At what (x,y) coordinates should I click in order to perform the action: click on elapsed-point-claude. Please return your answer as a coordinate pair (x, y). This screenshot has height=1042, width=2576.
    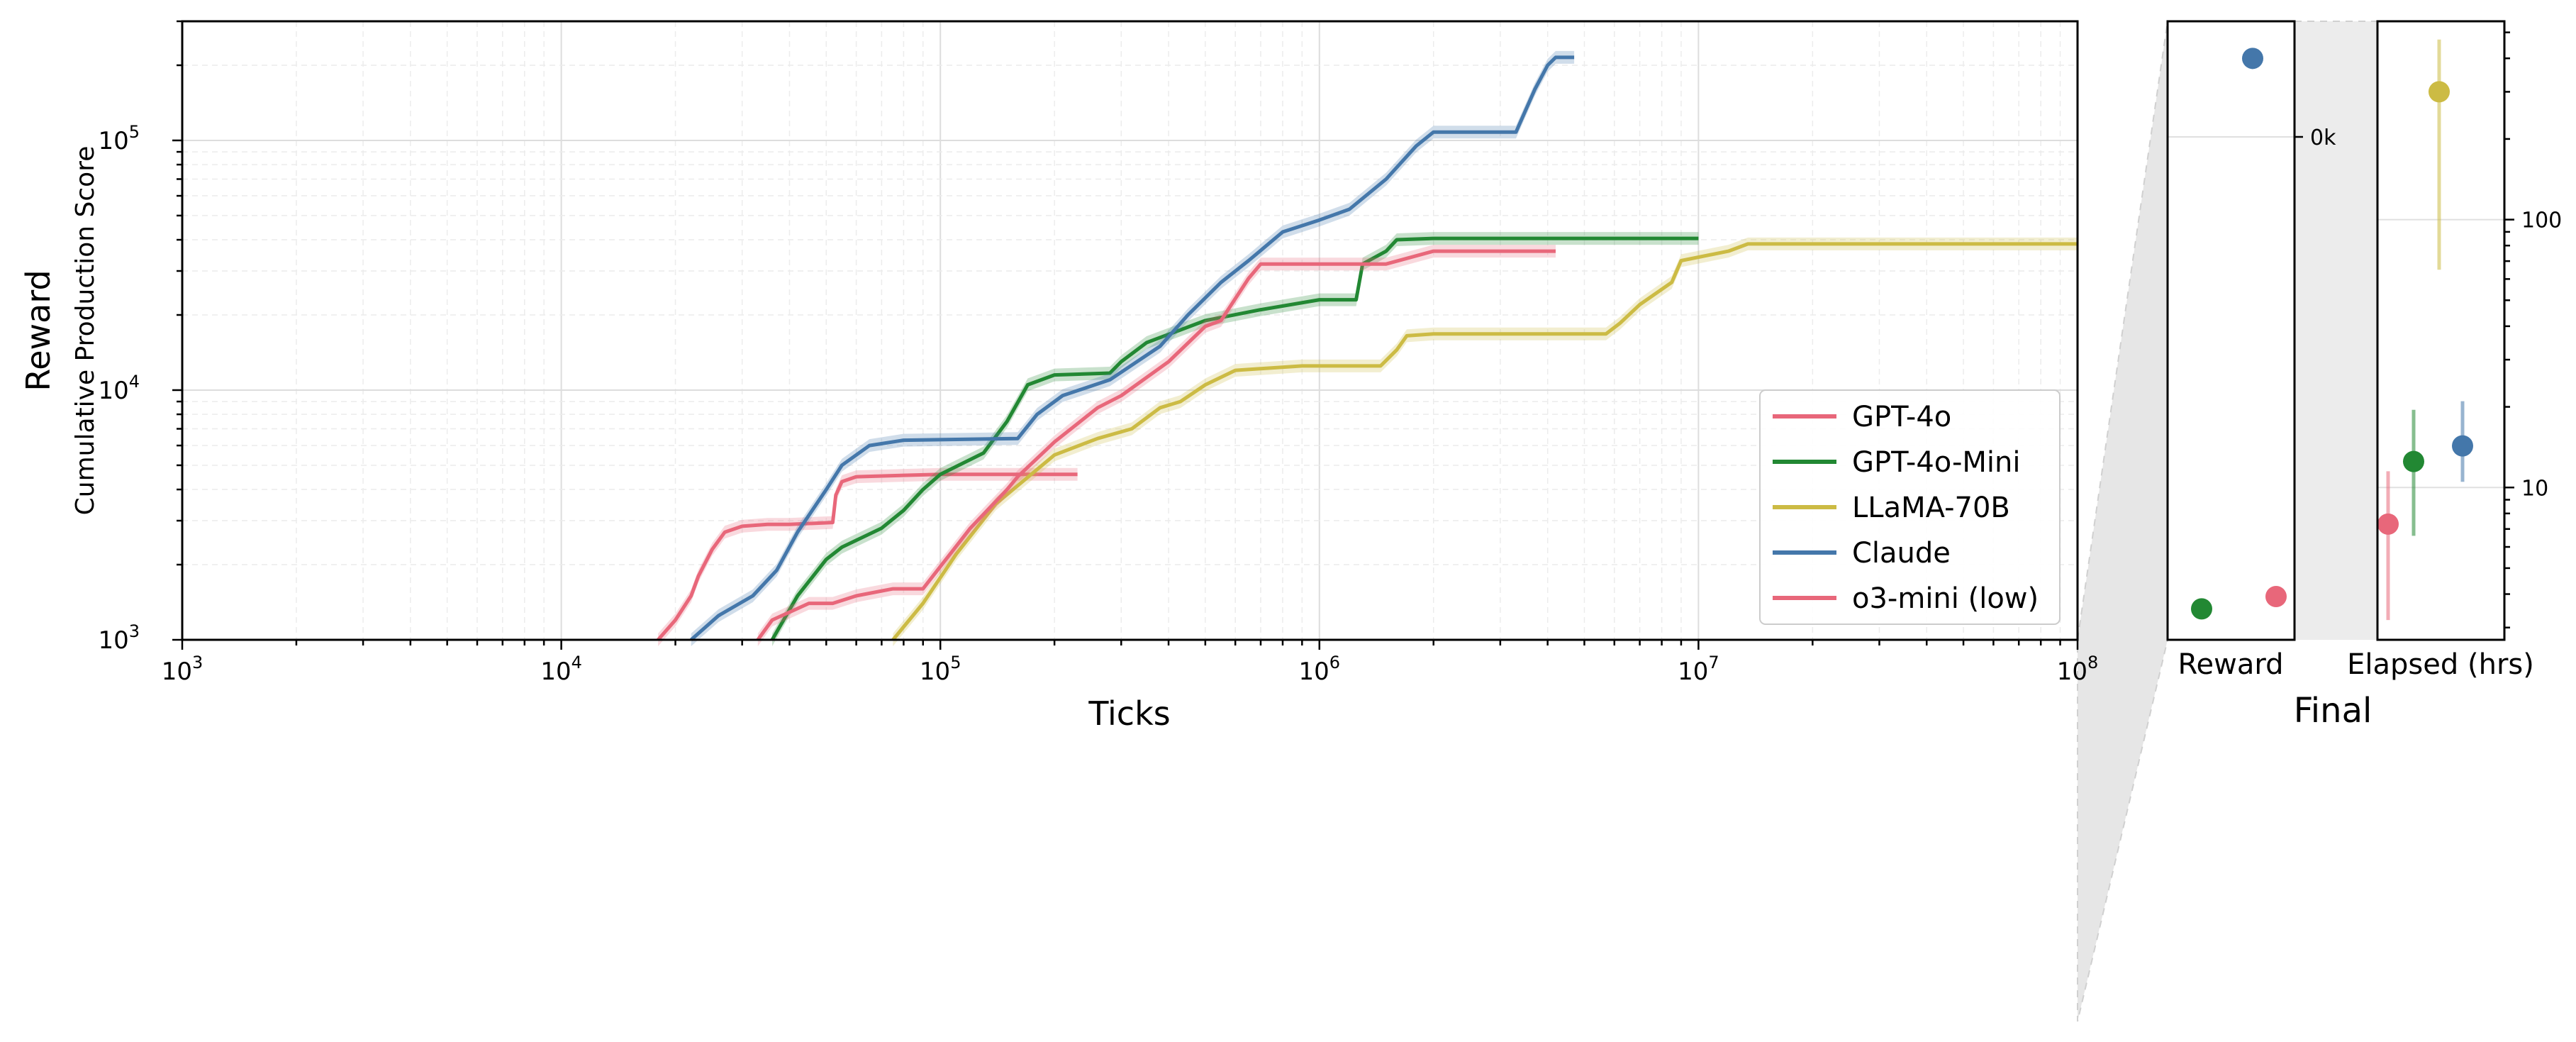
    Looking at the image, I should click on (2462, 446).